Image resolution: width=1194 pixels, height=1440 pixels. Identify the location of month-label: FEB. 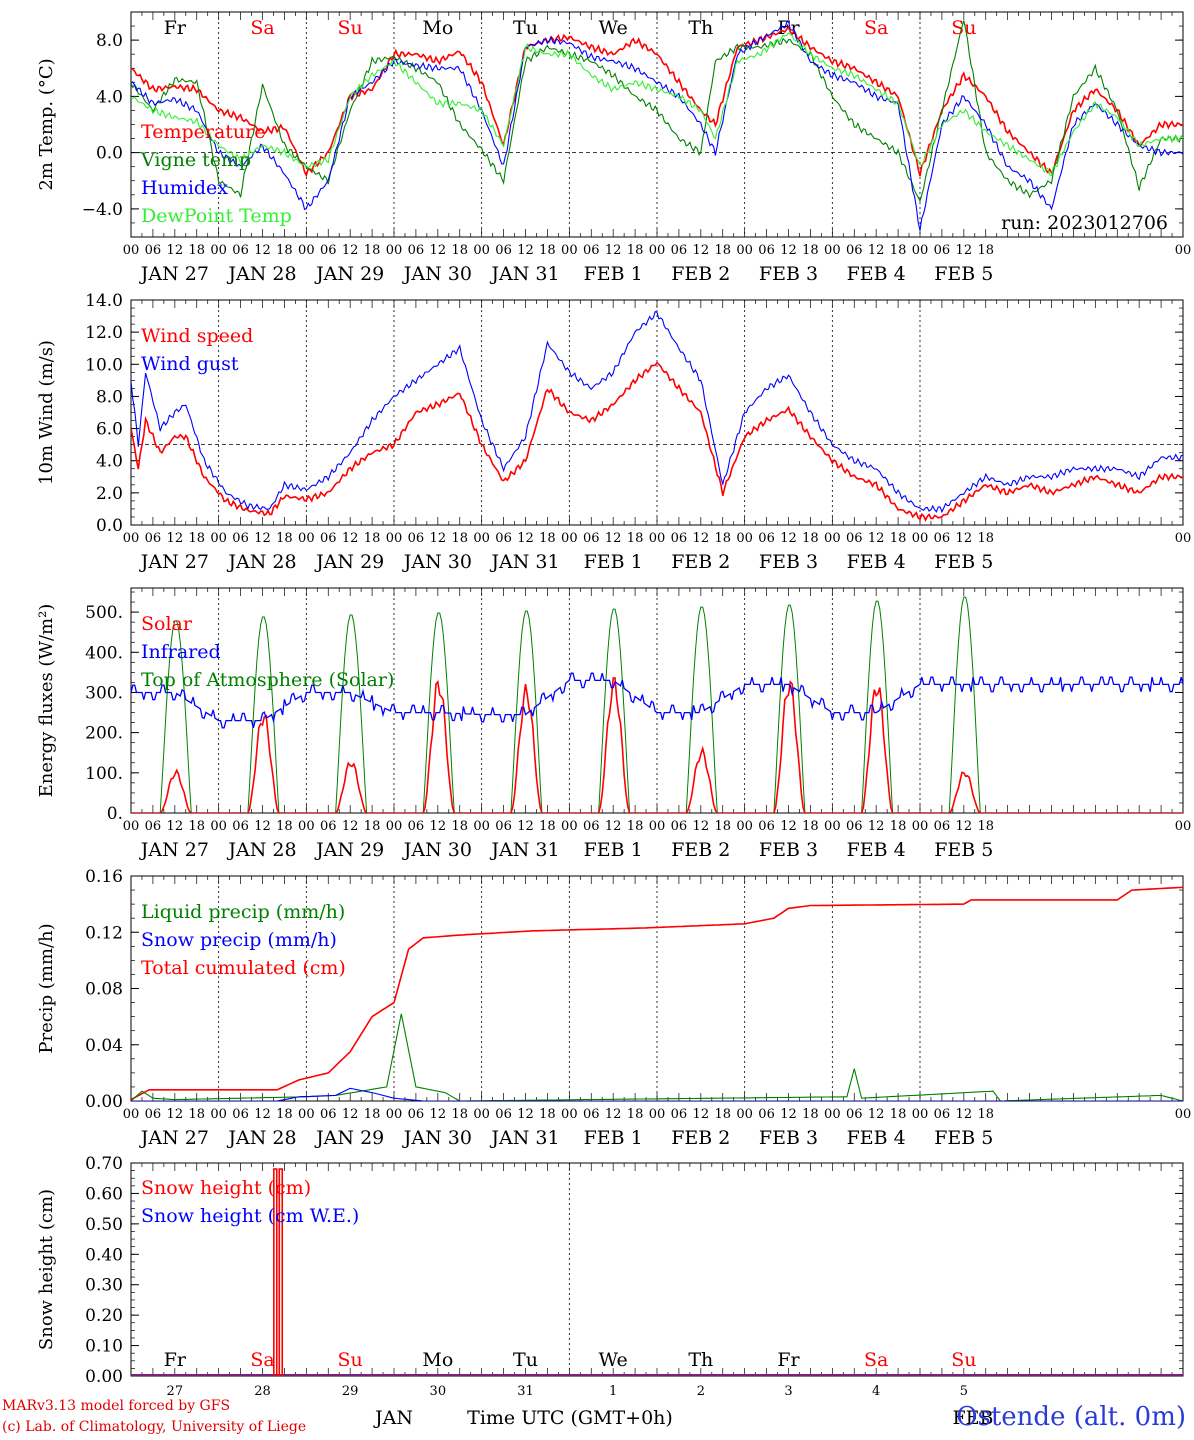
(972, 1418).